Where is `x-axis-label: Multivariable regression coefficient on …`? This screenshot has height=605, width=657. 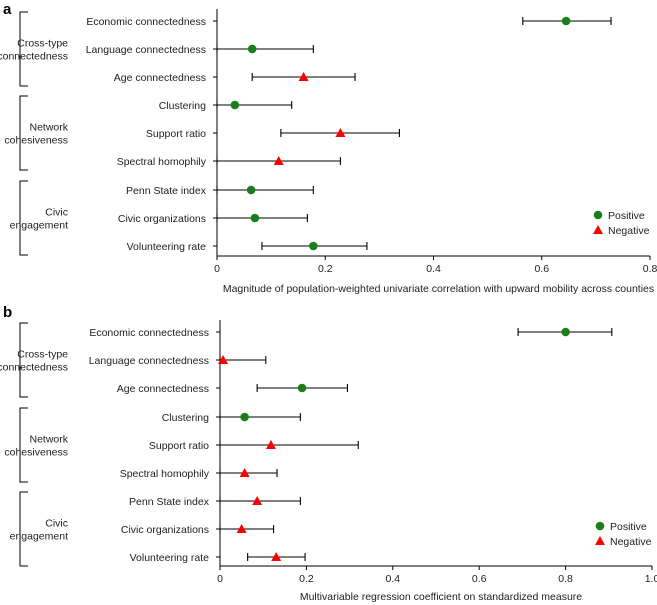
x-axis-label: Multivariable regression coefficient on … is located at coordinates (441, 597).